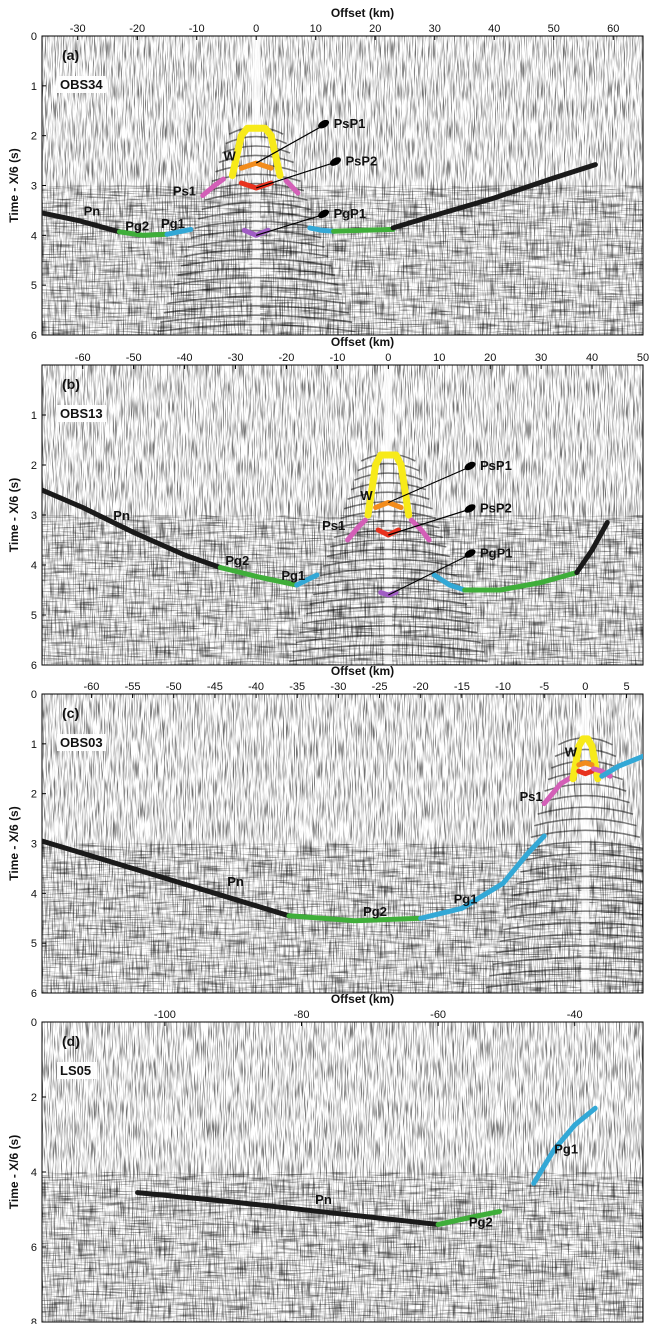 The height and width of the screenshot is (1324, 655). What do you see at coordinates (34, 695) in the screenshot?
I see `y-tick-label: 0` at bounding box center [34, 695].